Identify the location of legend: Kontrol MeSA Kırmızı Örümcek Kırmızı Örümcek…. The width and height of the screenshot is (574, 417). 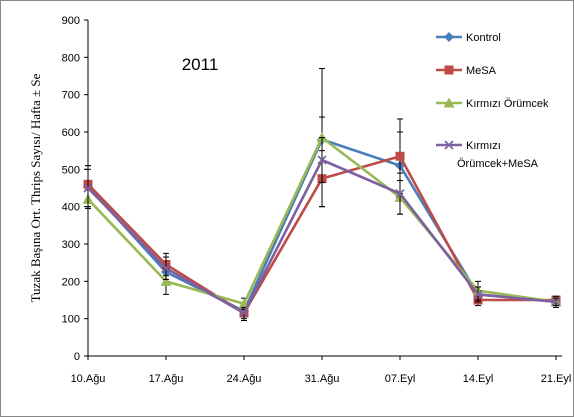
(492, 101).